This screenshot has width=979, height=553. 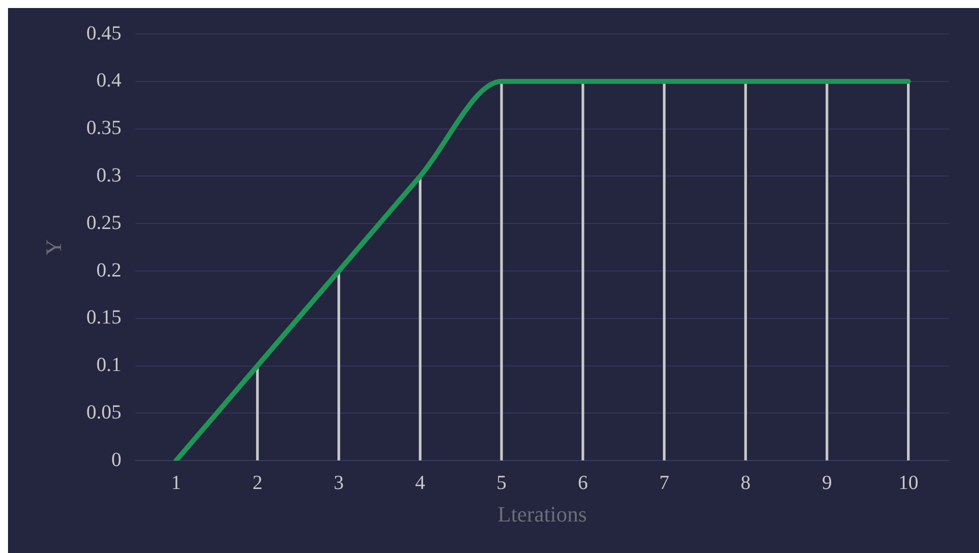 What do you see at coordinates (664, 483) in the screenshot?
I see `x-tick-label: 7` at bounding box center [664, 483].